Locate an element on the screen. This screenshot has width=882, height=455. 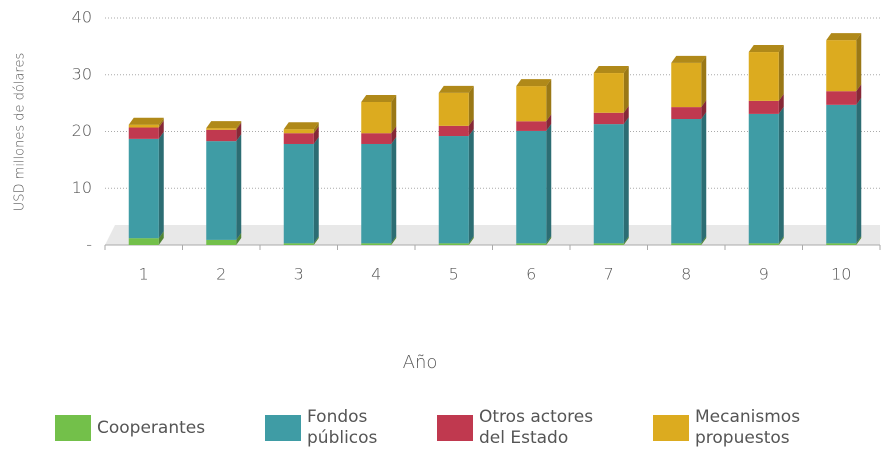
legend-item: Fondos públicos is located at coordinates (348, 428).